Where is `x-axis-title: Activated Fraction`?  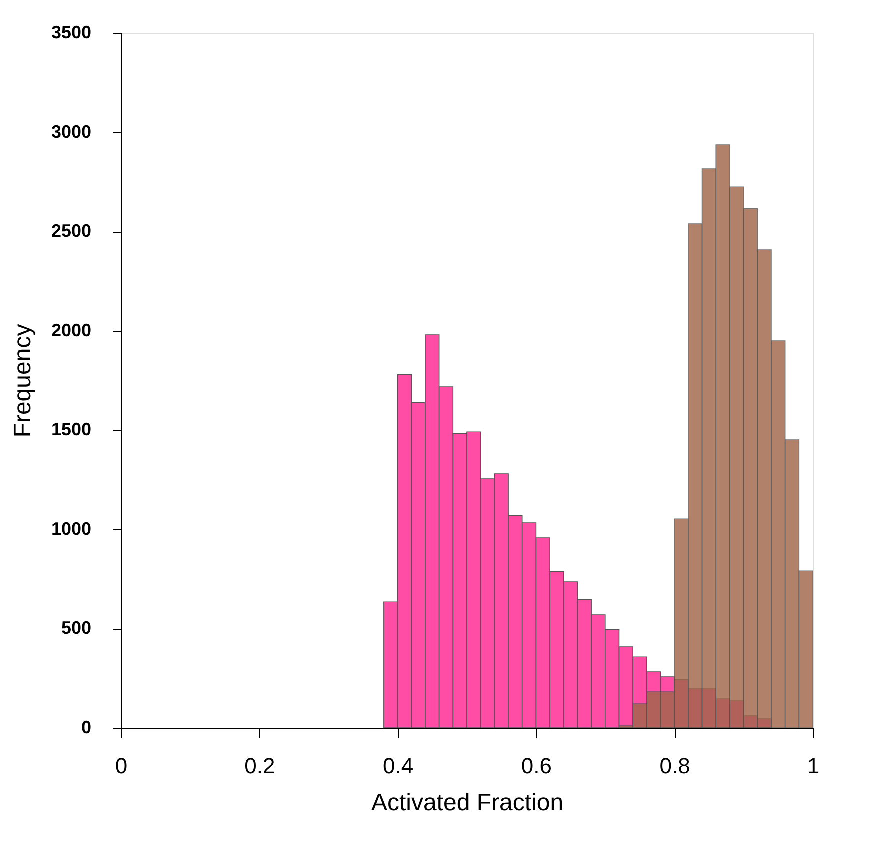
x-axis-title: Activated Fraction is located at coordinates (467, 803).